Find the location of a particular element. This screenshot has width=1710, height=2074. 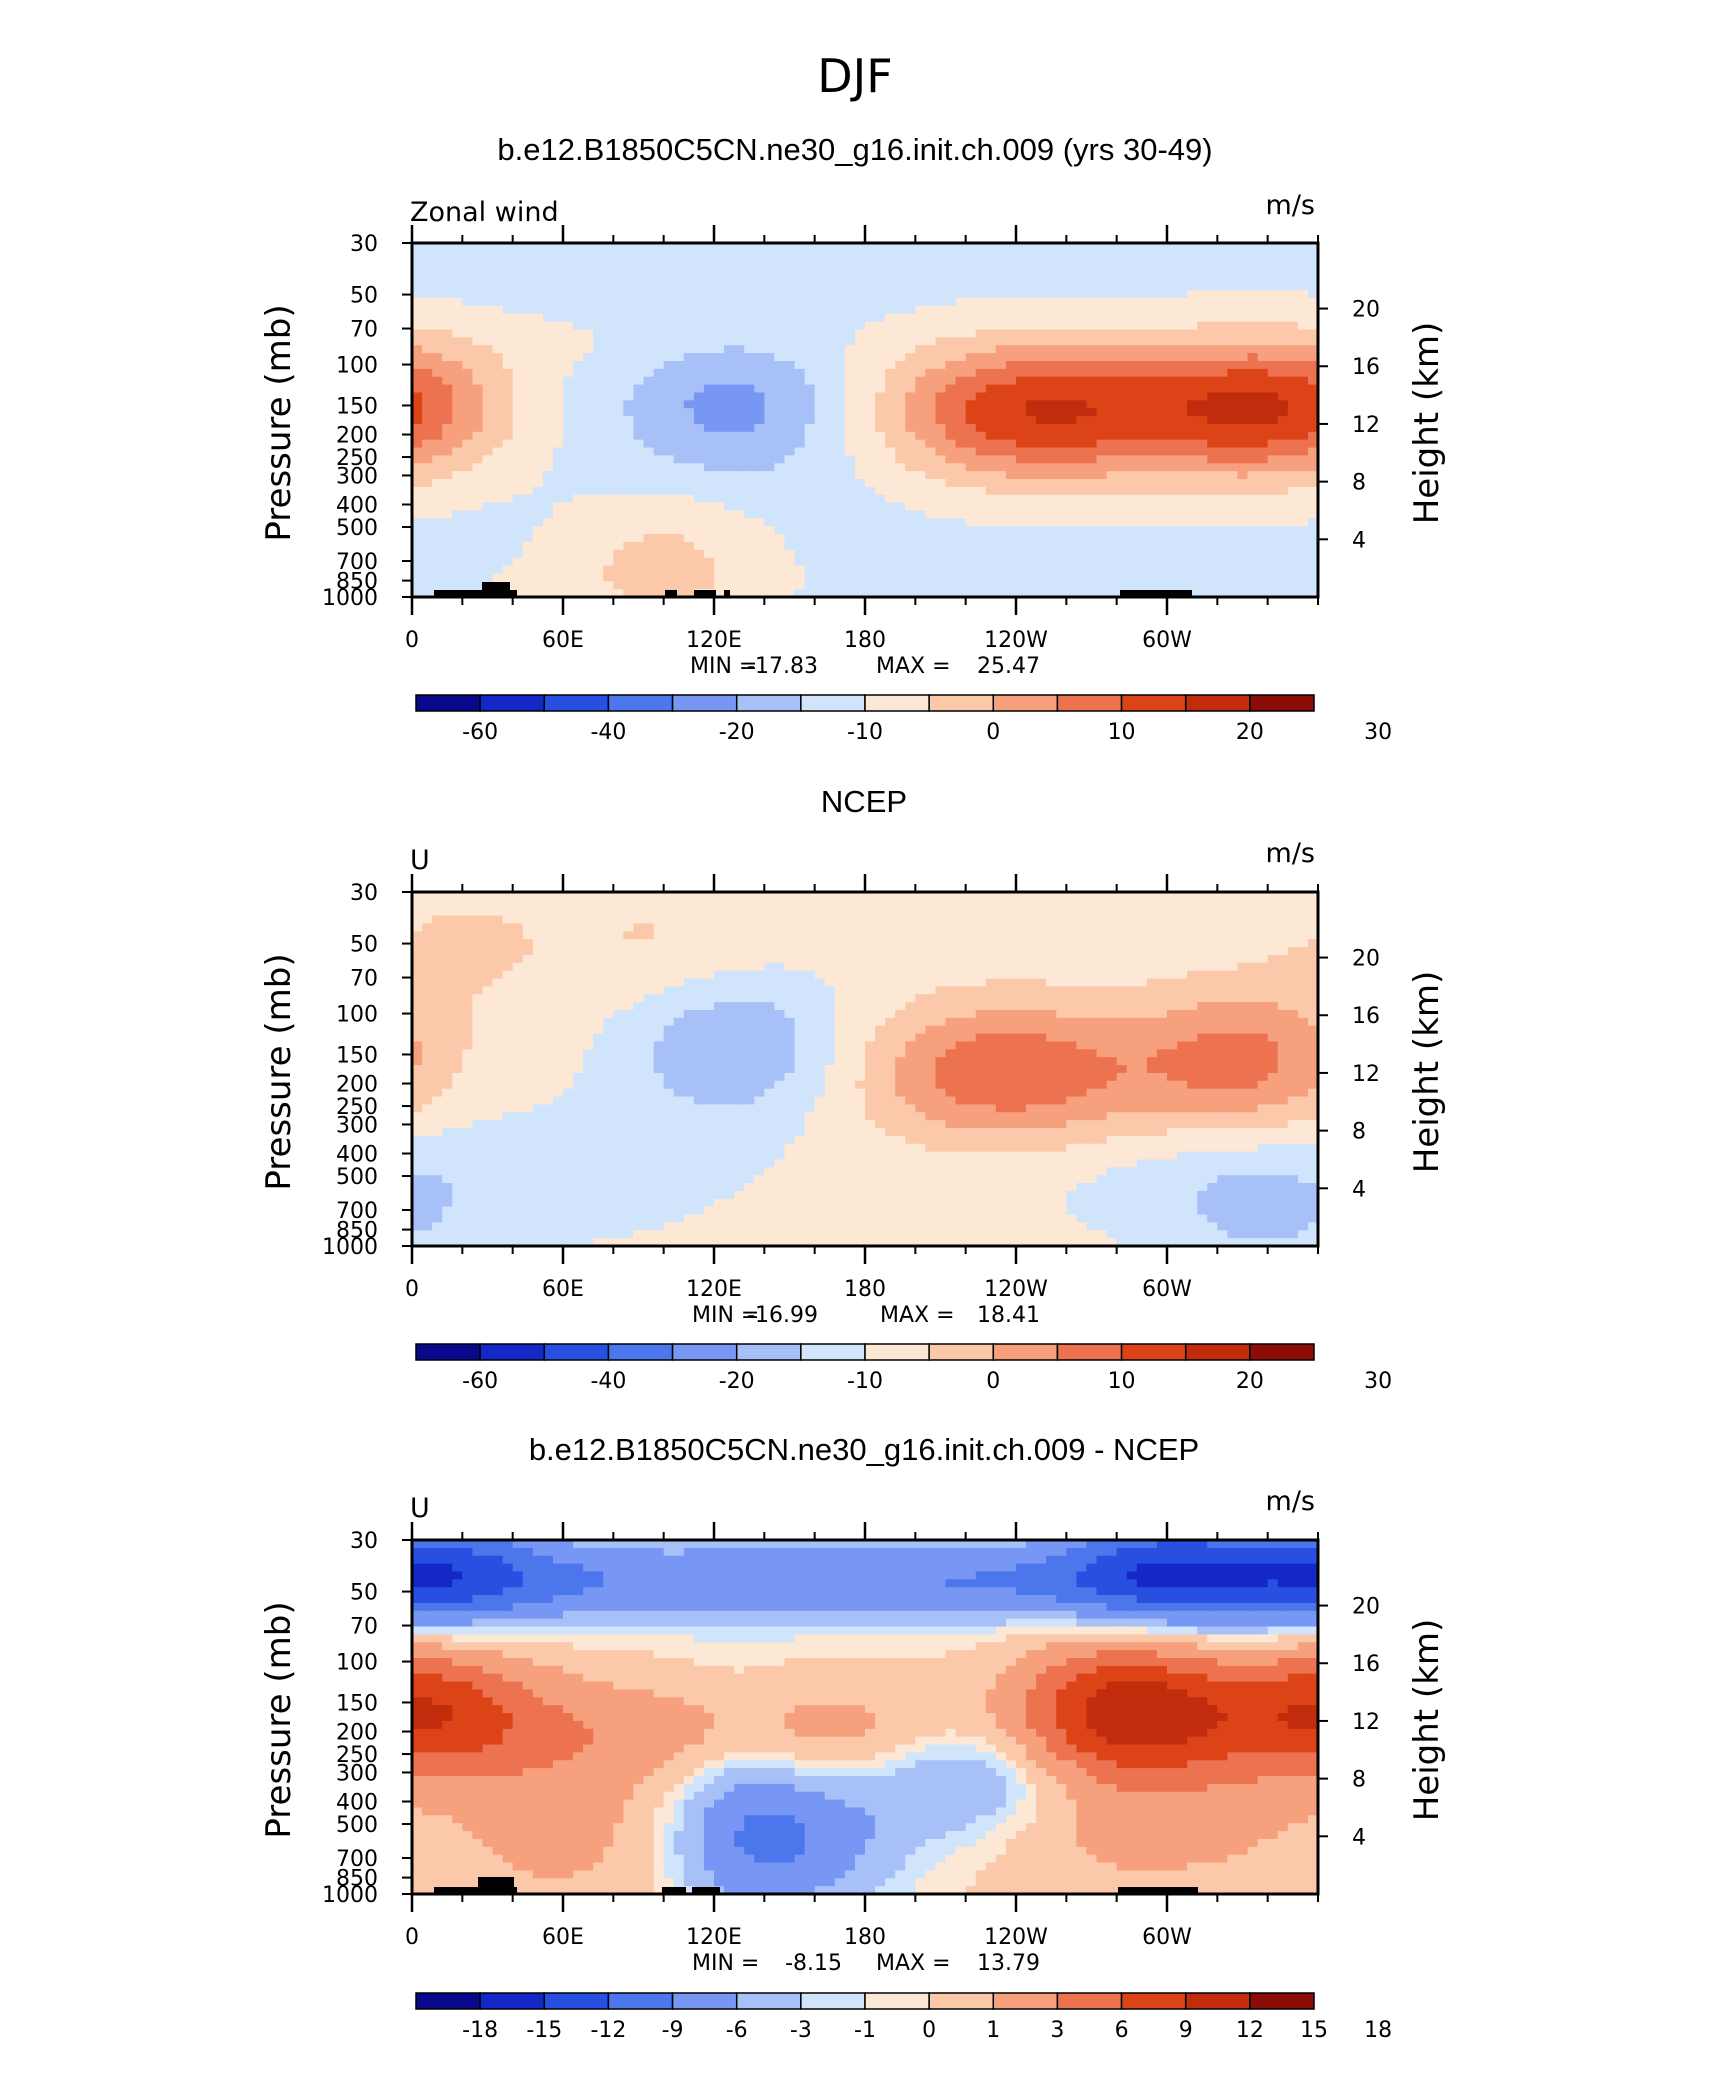

y-tick-label: 850 is located at coordinates (357, 582).